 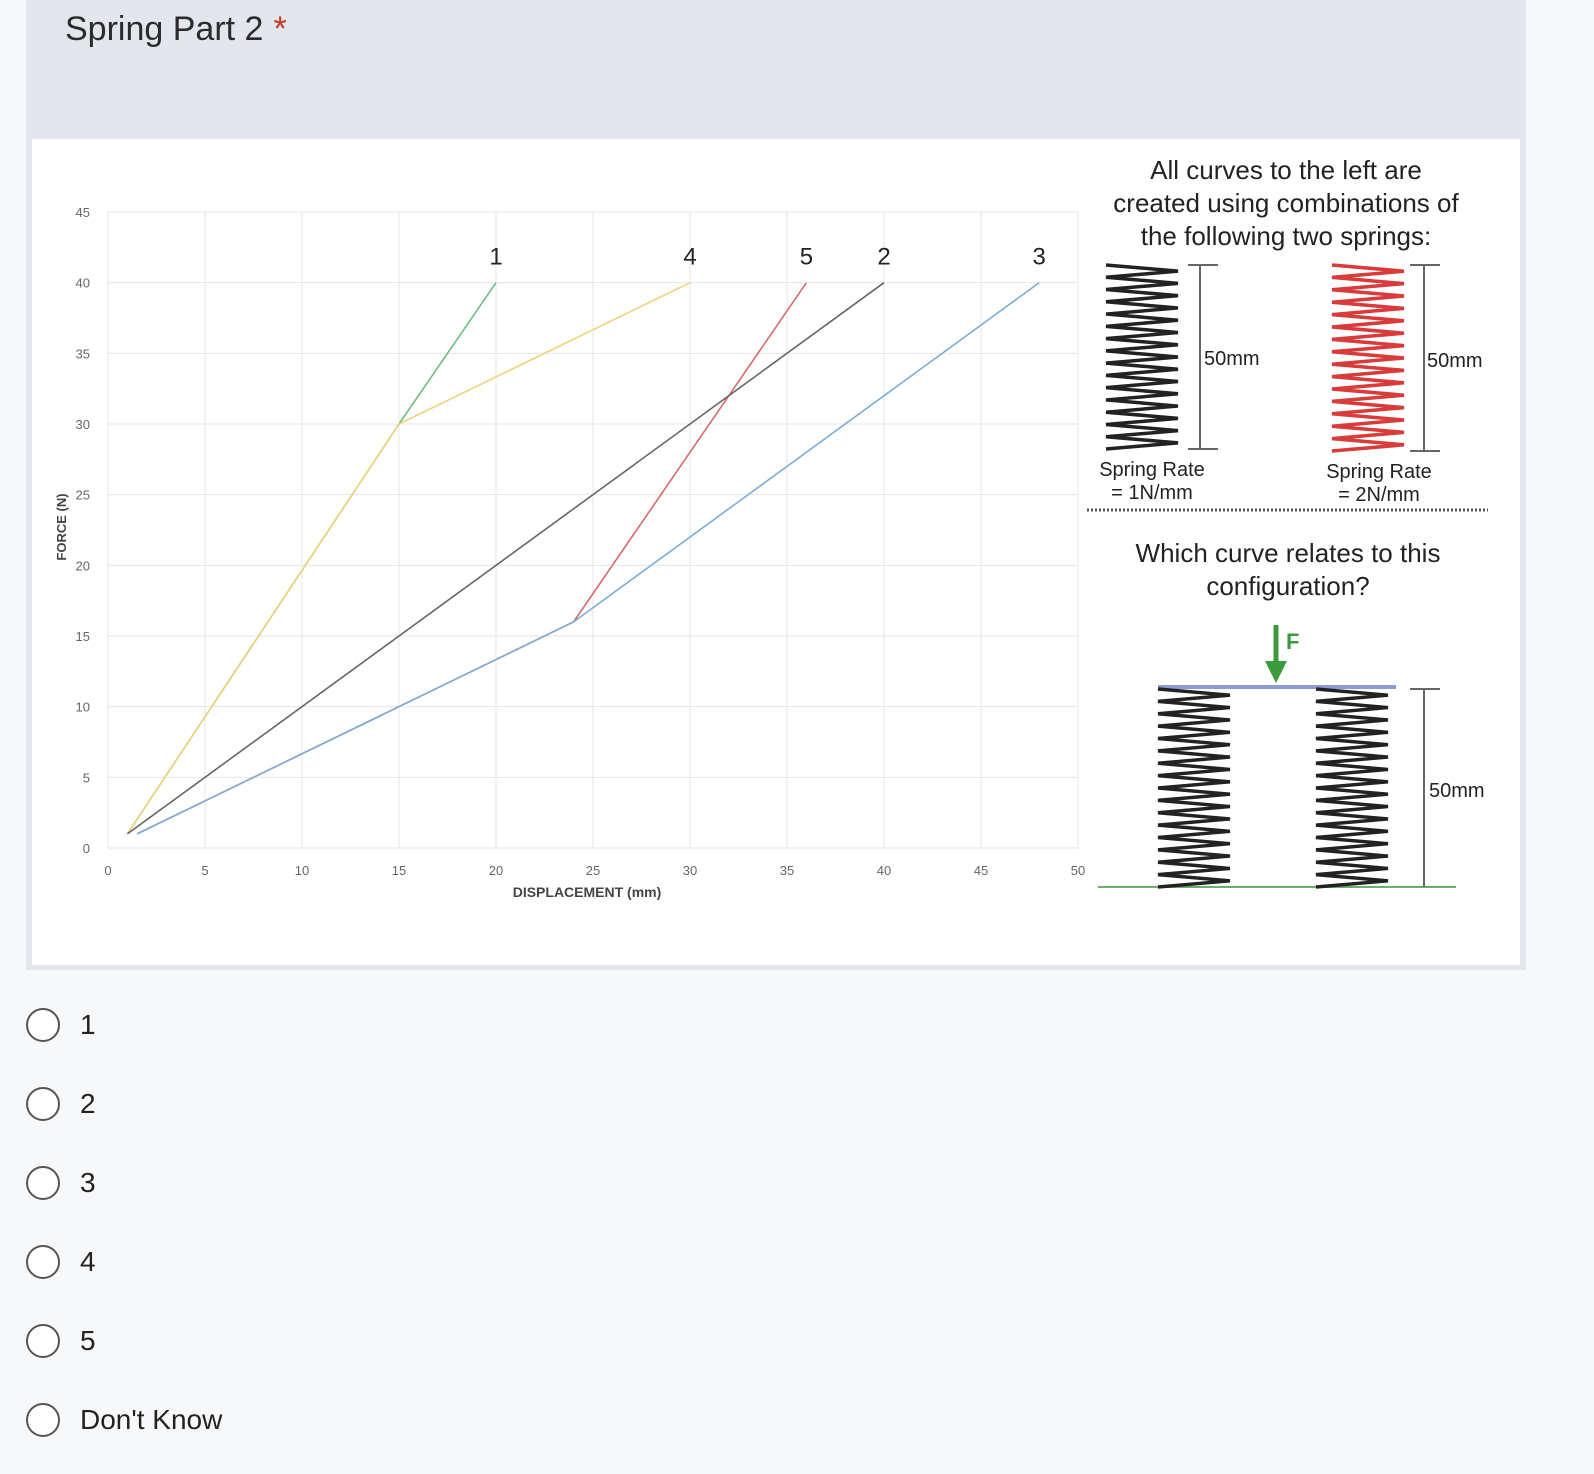 I want to click on spring-a: 50mm Spring Rate = 1N/mm, so click(x=1179, y=383).